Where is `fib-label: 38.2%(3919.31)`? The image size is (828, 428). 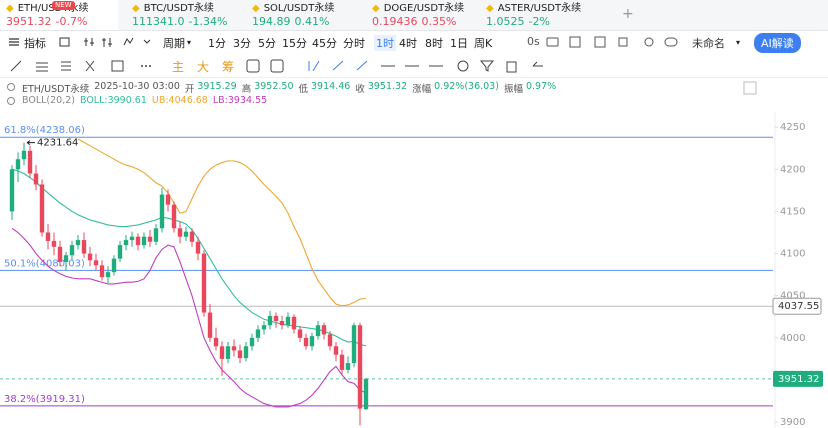 fib-label: 38.2%(3919.31) is located at coordinates (44, 399).